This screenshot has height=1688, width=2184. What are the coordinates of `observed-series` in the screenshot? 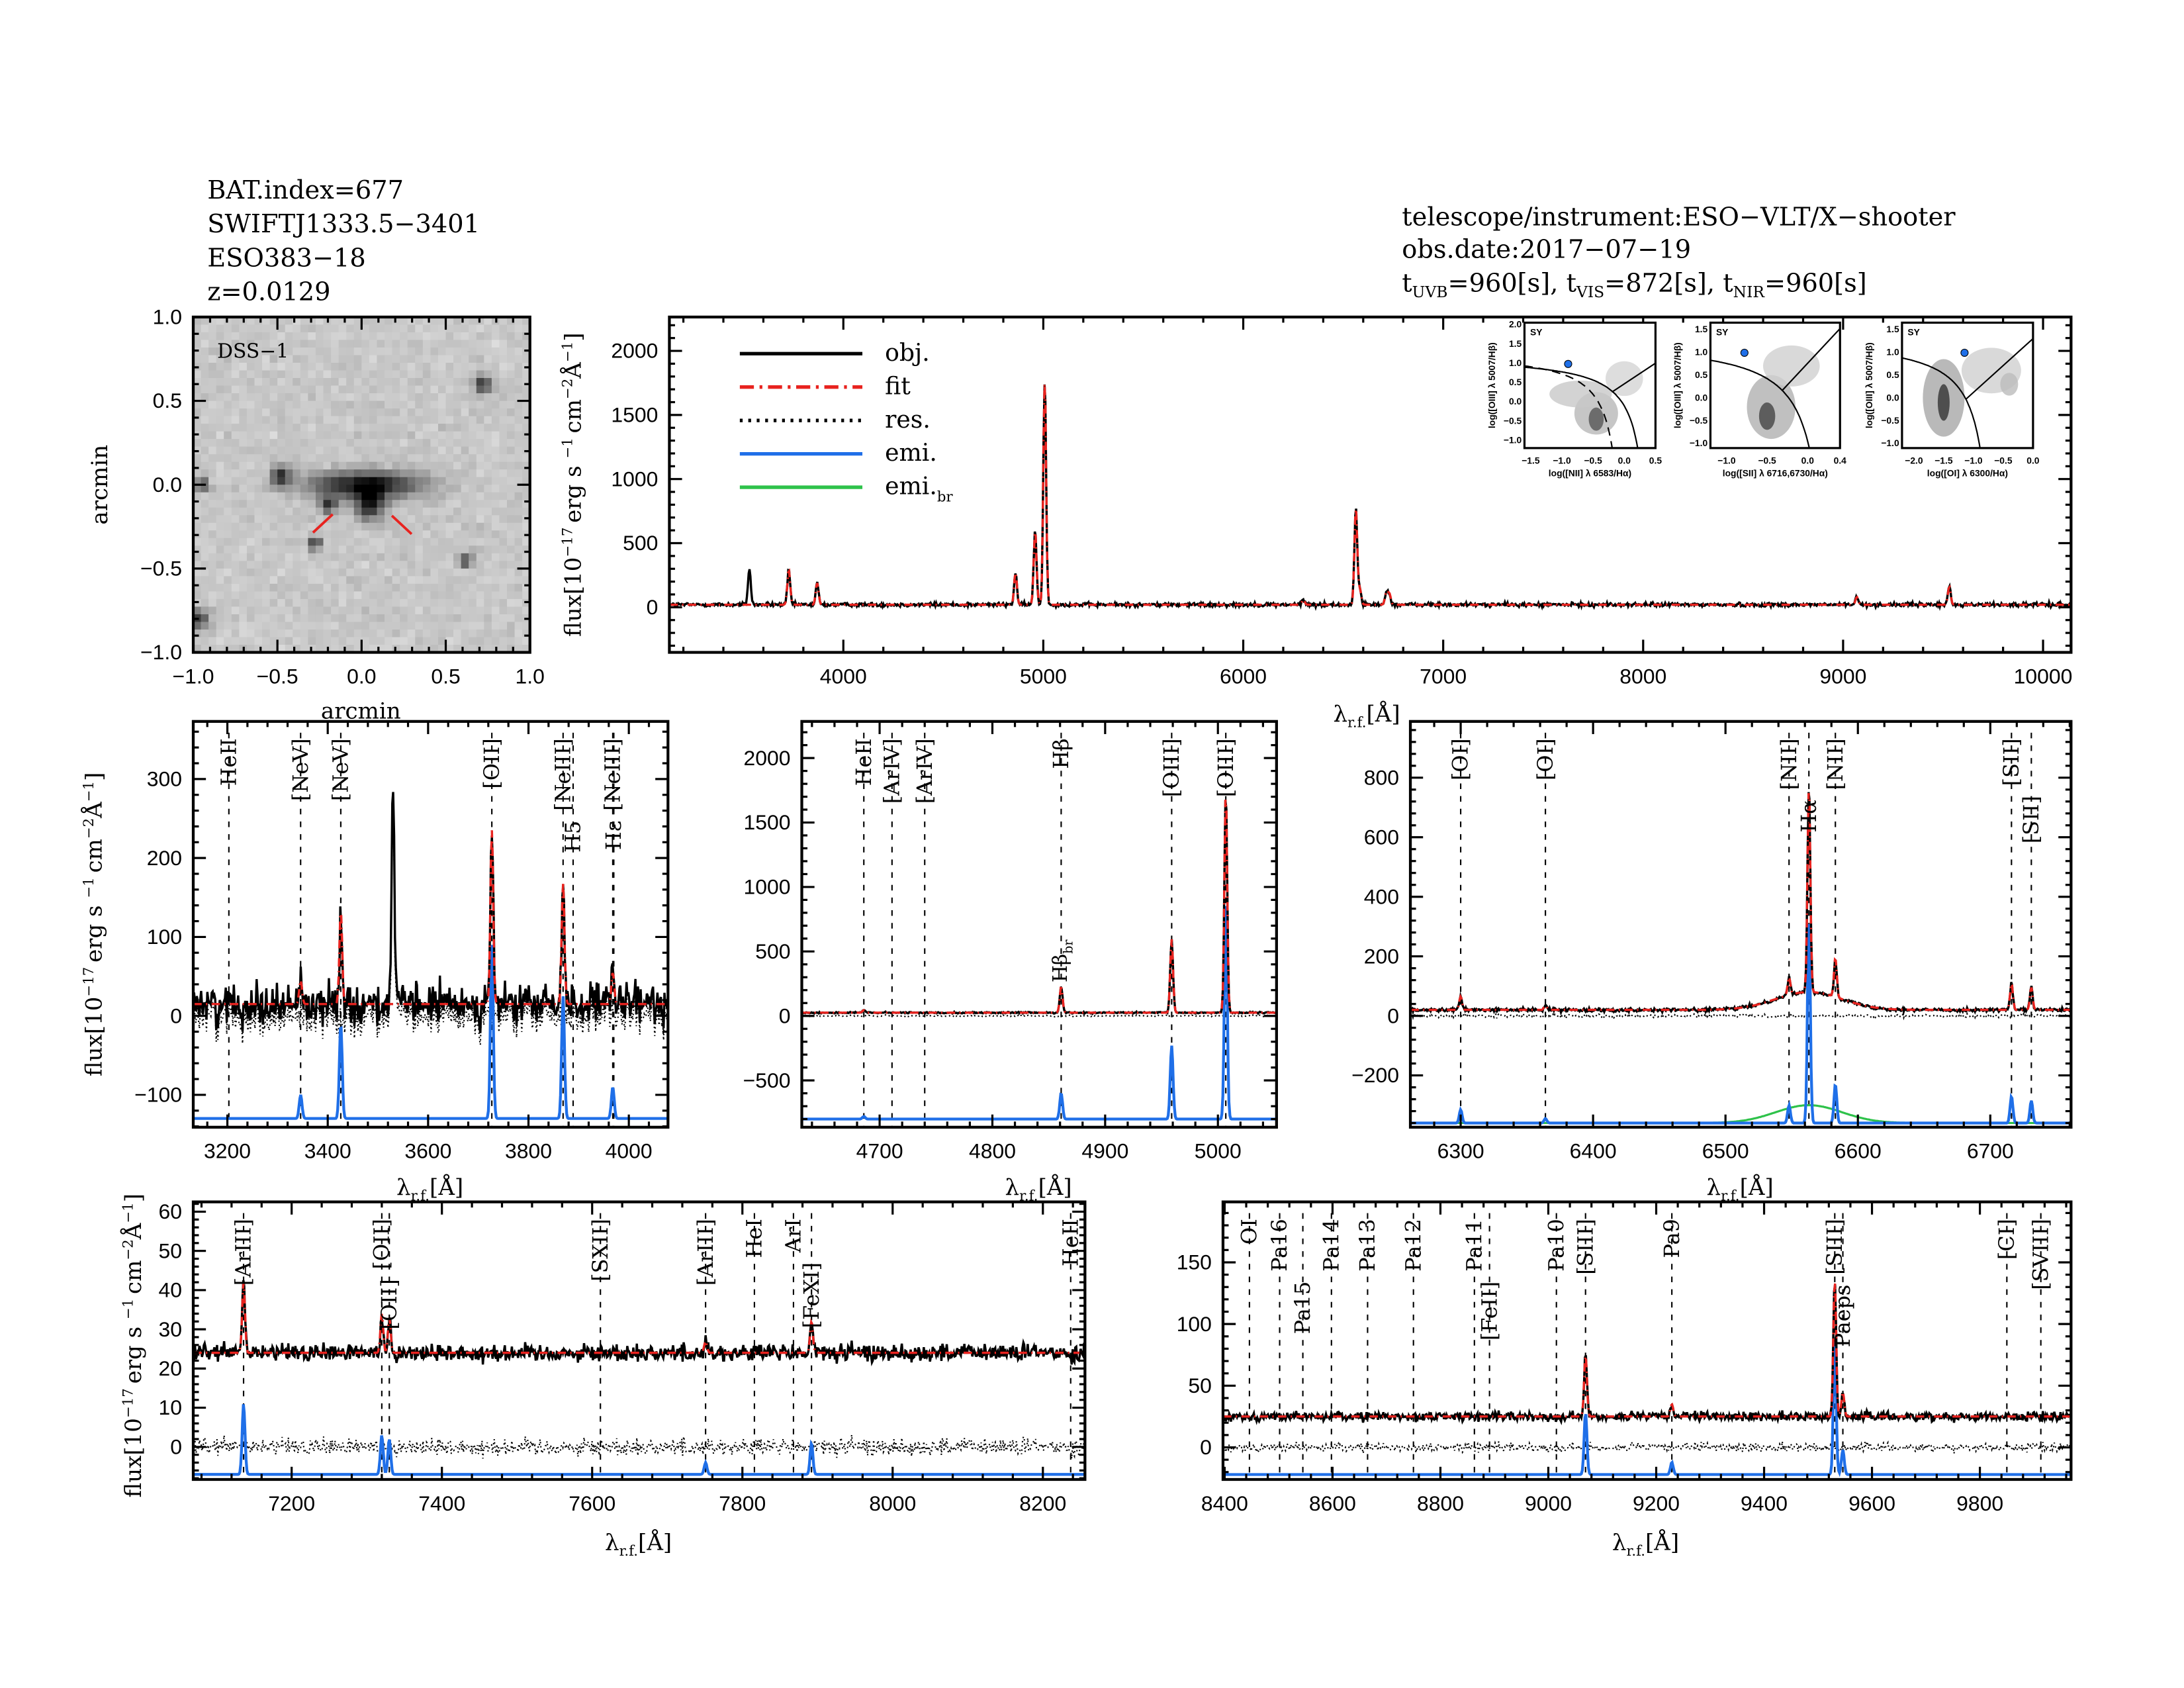 It's located at (1646, 1355).